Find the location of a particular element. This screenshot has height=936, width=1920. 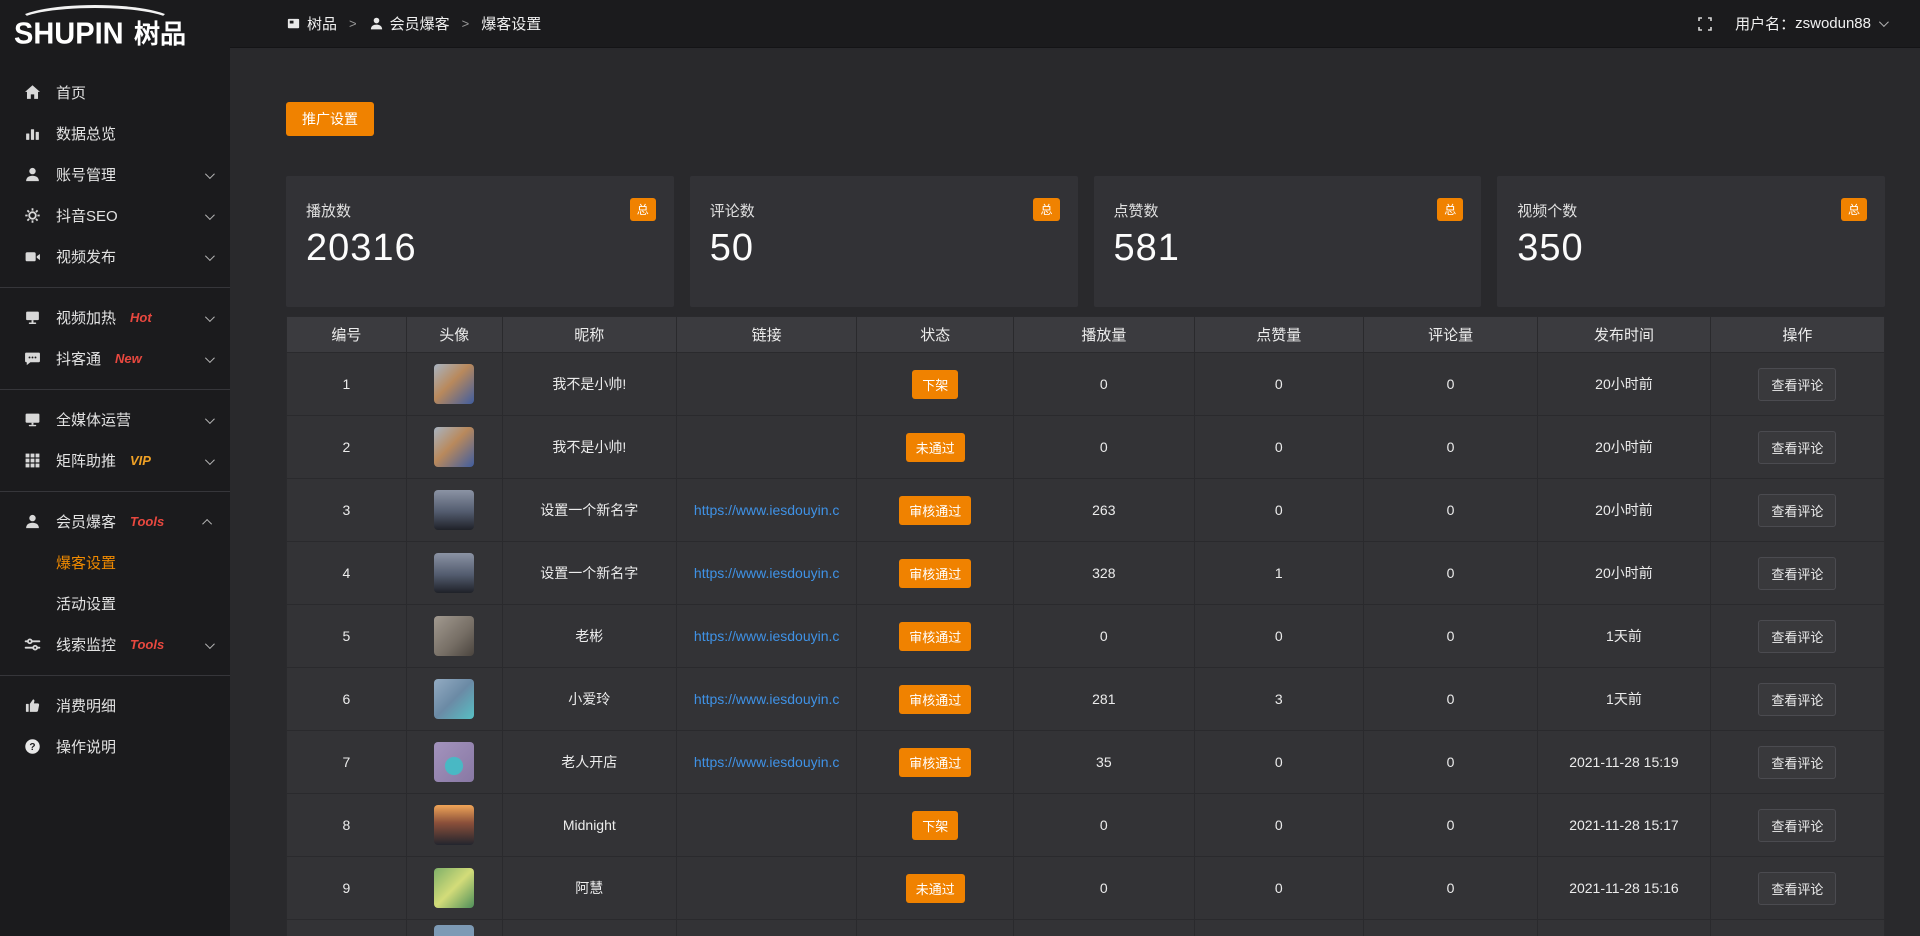

cell-number: 3 is located at coordinates (346, 510).